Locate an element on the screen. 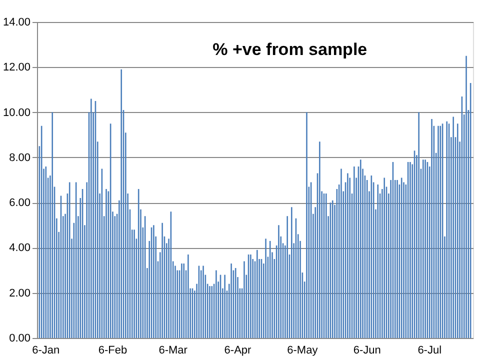 The height and width of the screenshot is (358, 486). x-tick-label: 6-Apr is located at coordinates (238, 350).